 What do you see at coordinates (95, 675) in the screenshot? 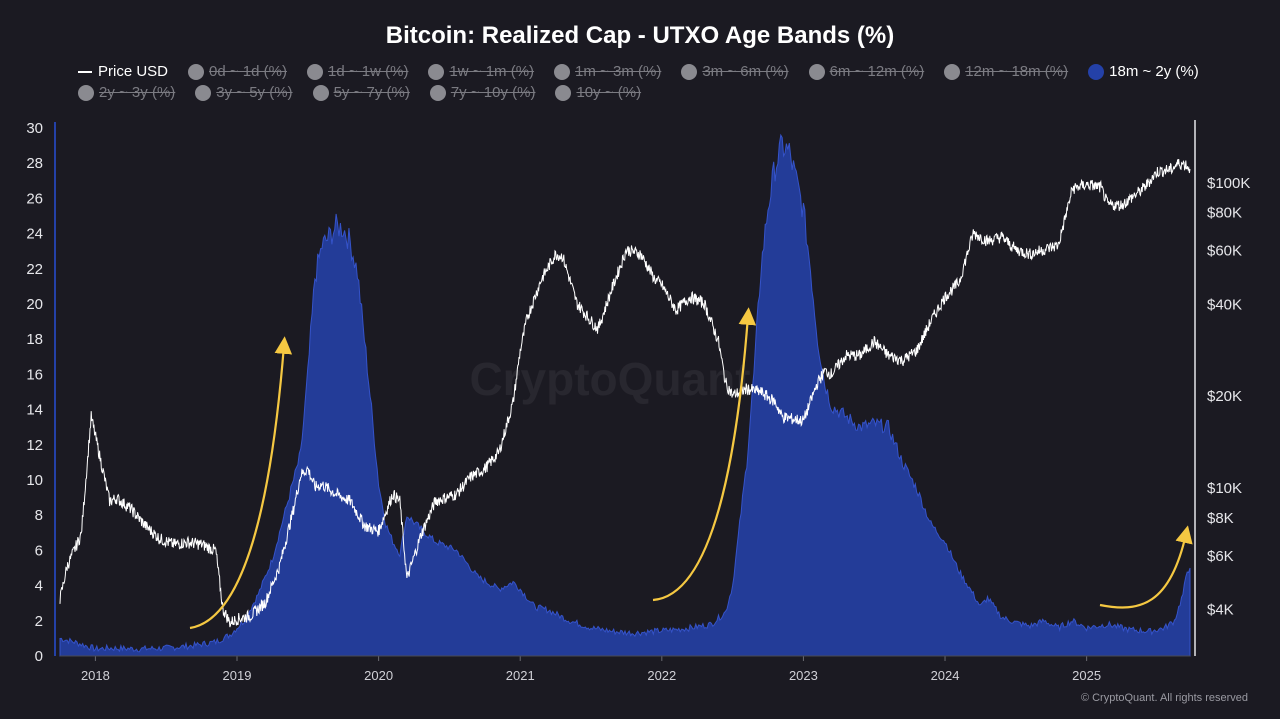
I see `x-tick-label: 2018` at bounding box center [95, 675].